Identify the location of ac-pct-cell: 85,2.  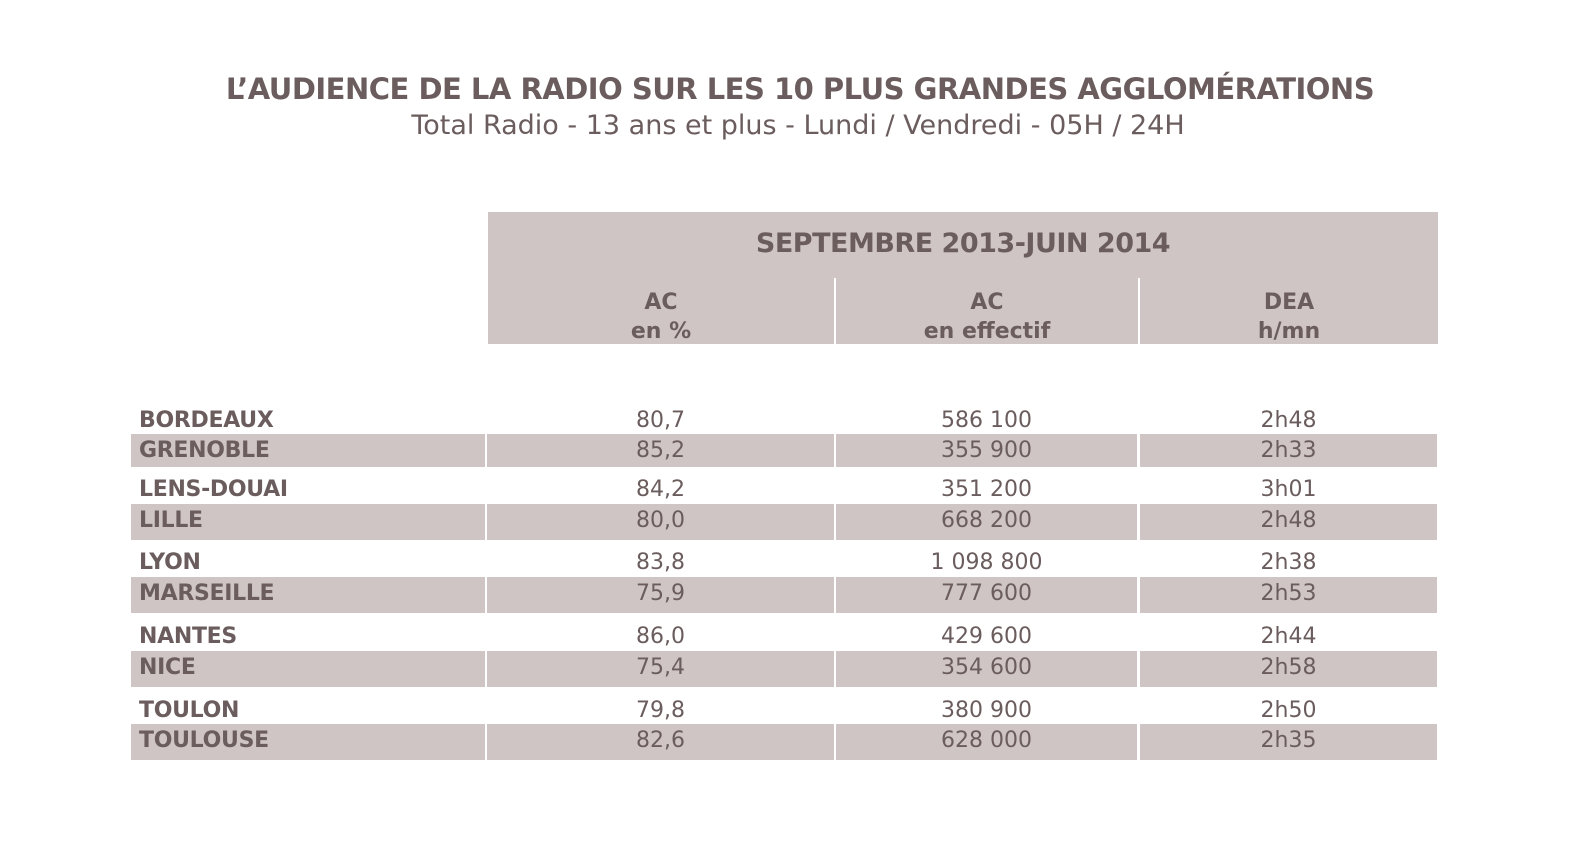
(660, 450).